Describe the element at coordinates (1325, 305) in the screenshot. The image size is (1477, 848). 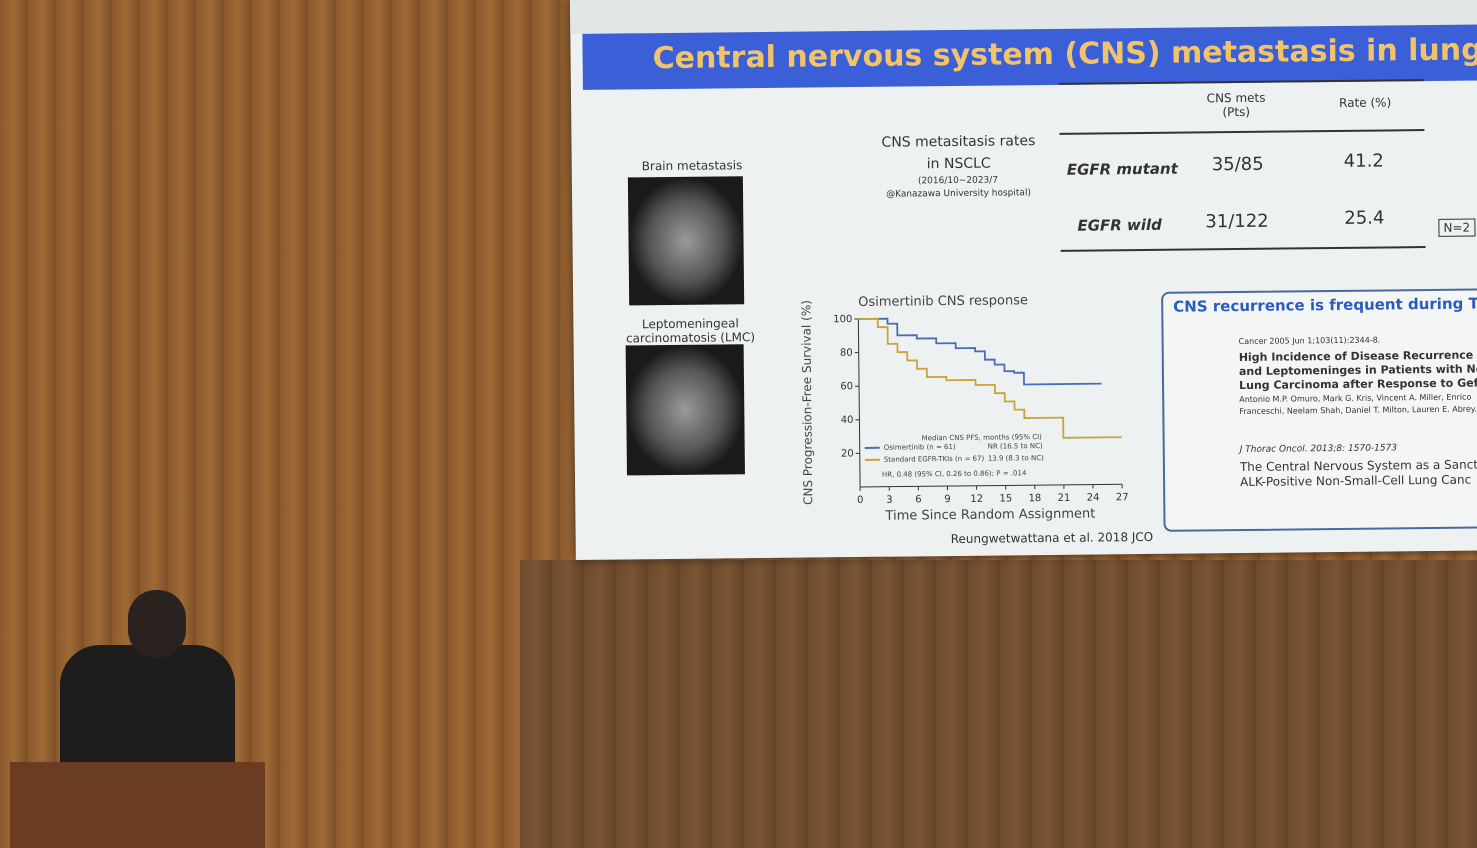
I see `box-title: CNS recurrence is frequent during TKI th` at that location.